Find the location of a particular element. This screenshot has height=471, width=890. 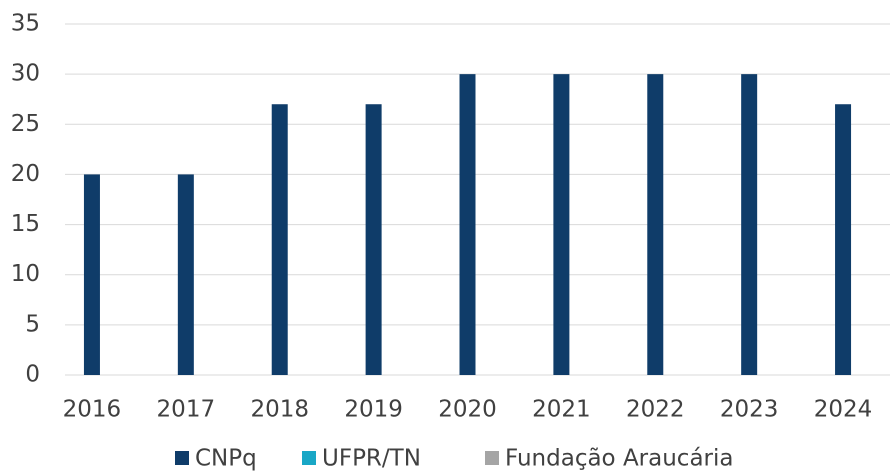

legend-label: UFPR/TN is located at coordinates (371, 458).